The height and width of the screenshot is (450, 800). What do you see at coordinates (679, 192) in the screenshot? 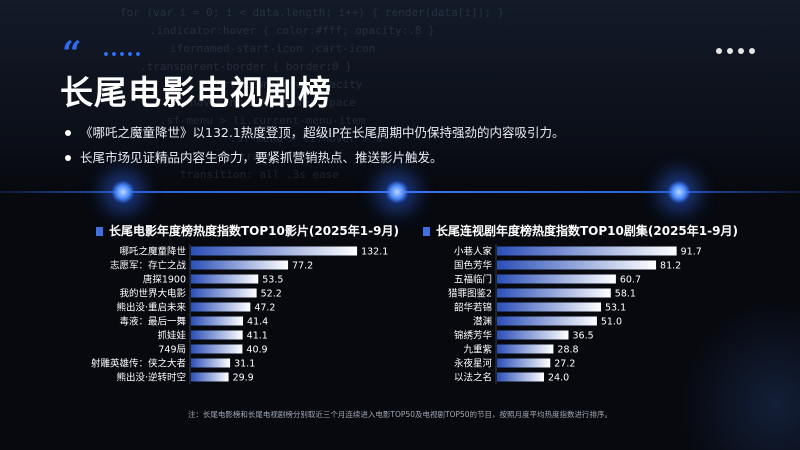
I see `glow-dot-right` at bounding box center [679, 192].